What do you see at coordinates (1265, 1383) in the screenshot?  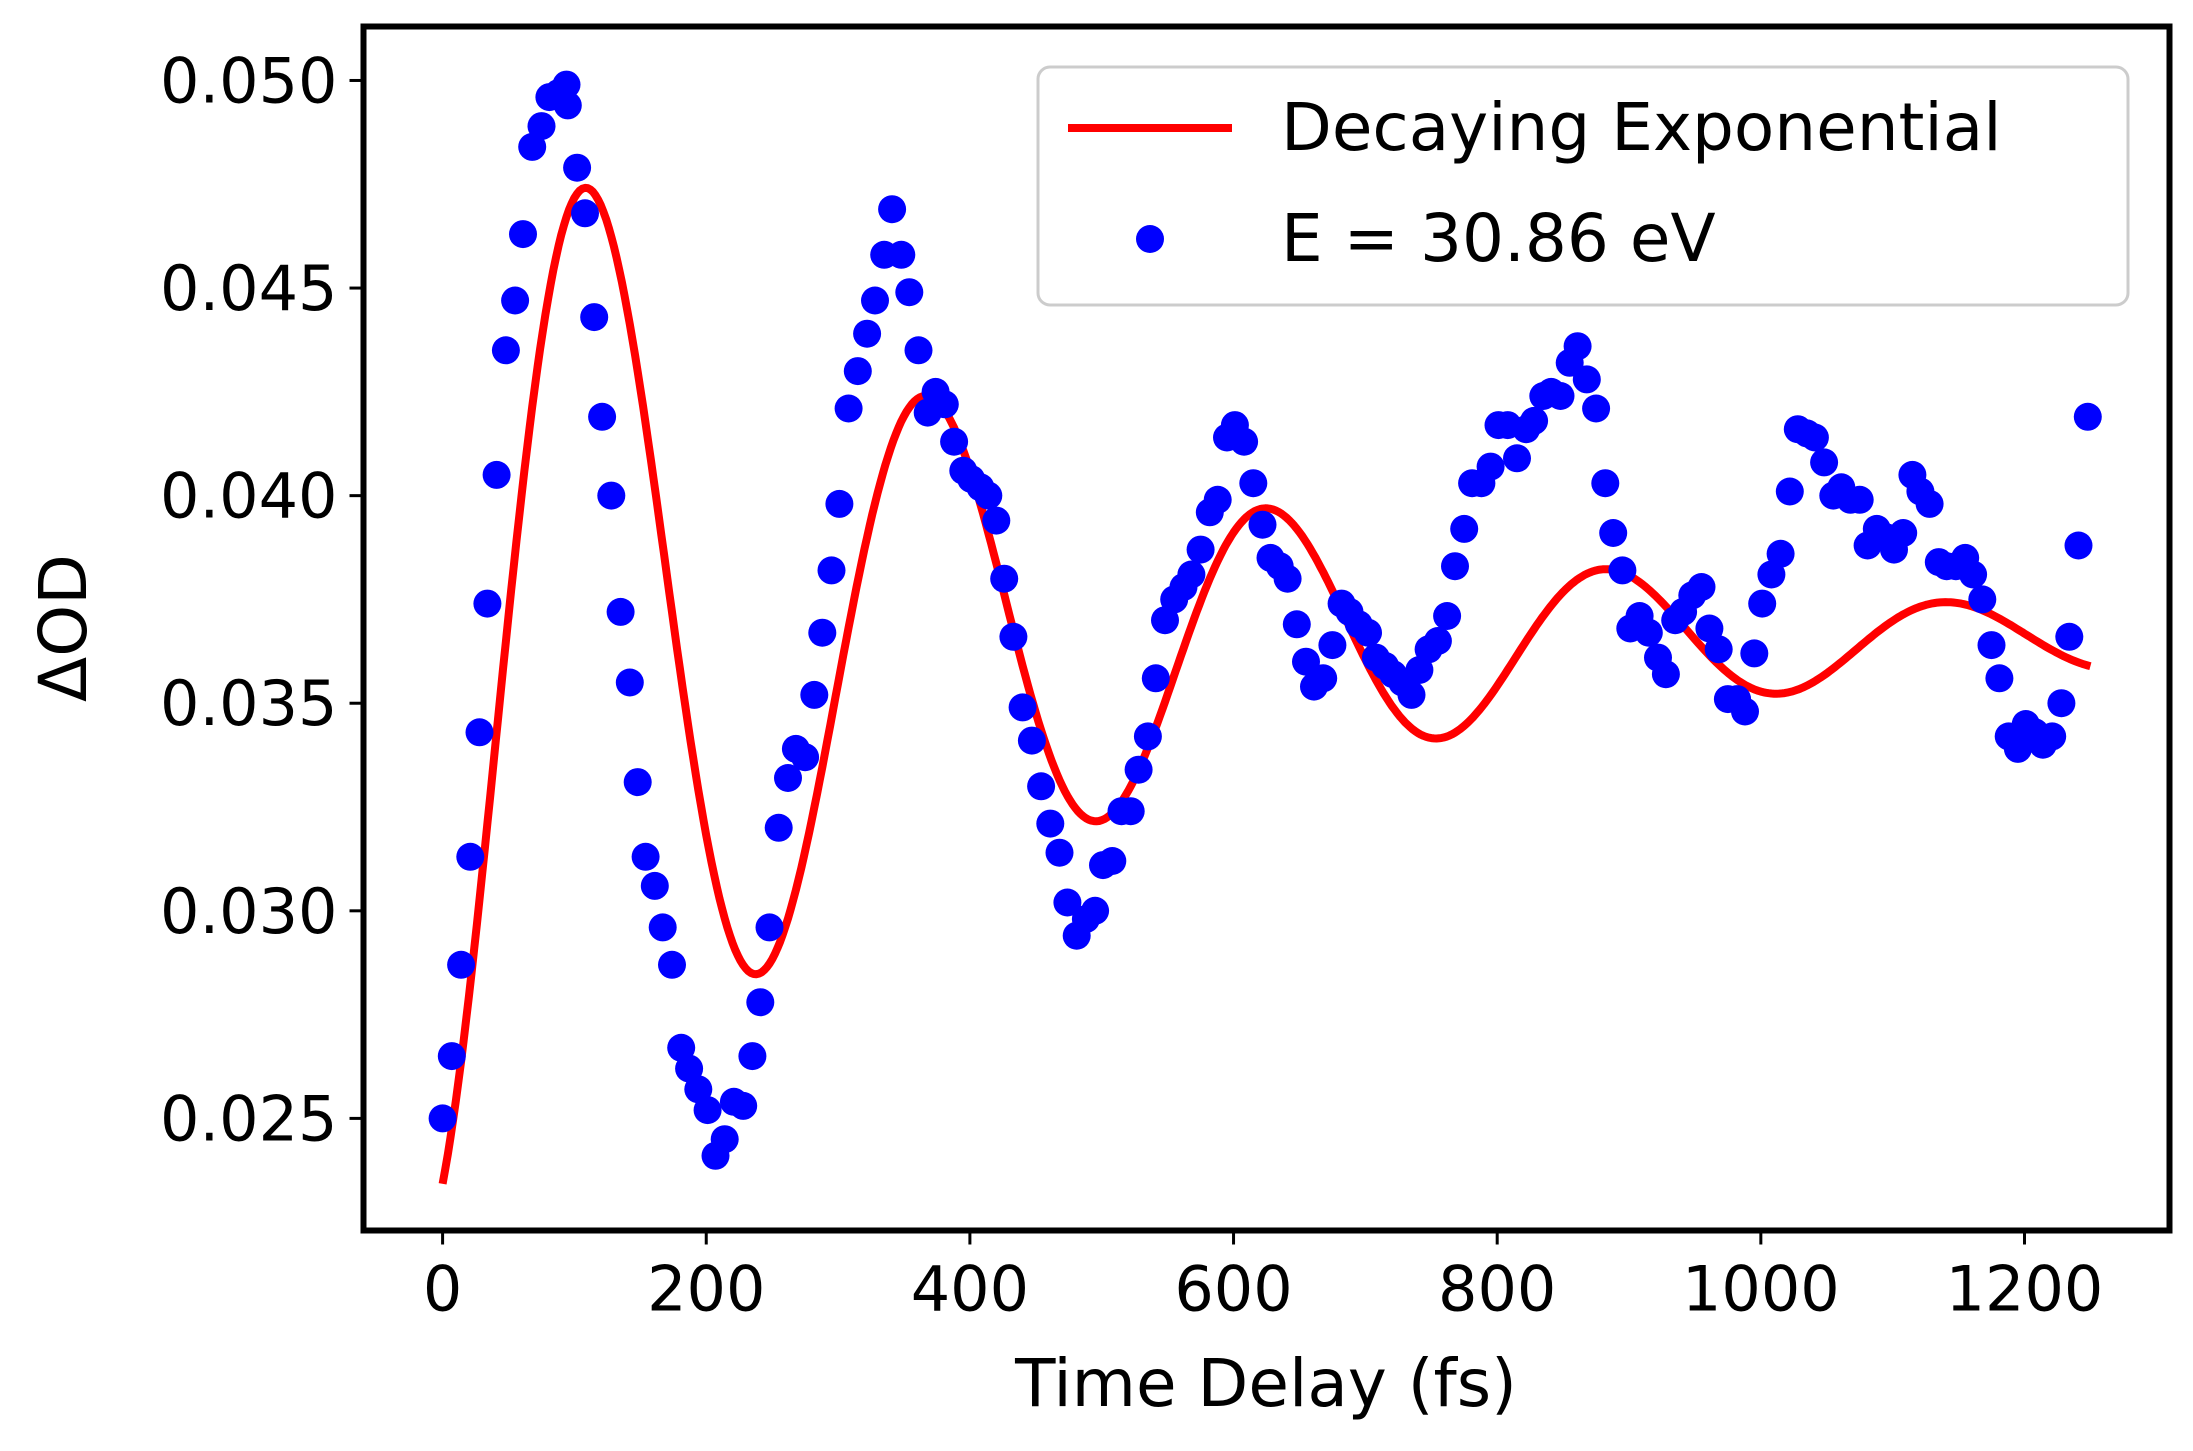 I see `x-axis-label: Time Delay (fs)` at bounding box center [1265, 1383].